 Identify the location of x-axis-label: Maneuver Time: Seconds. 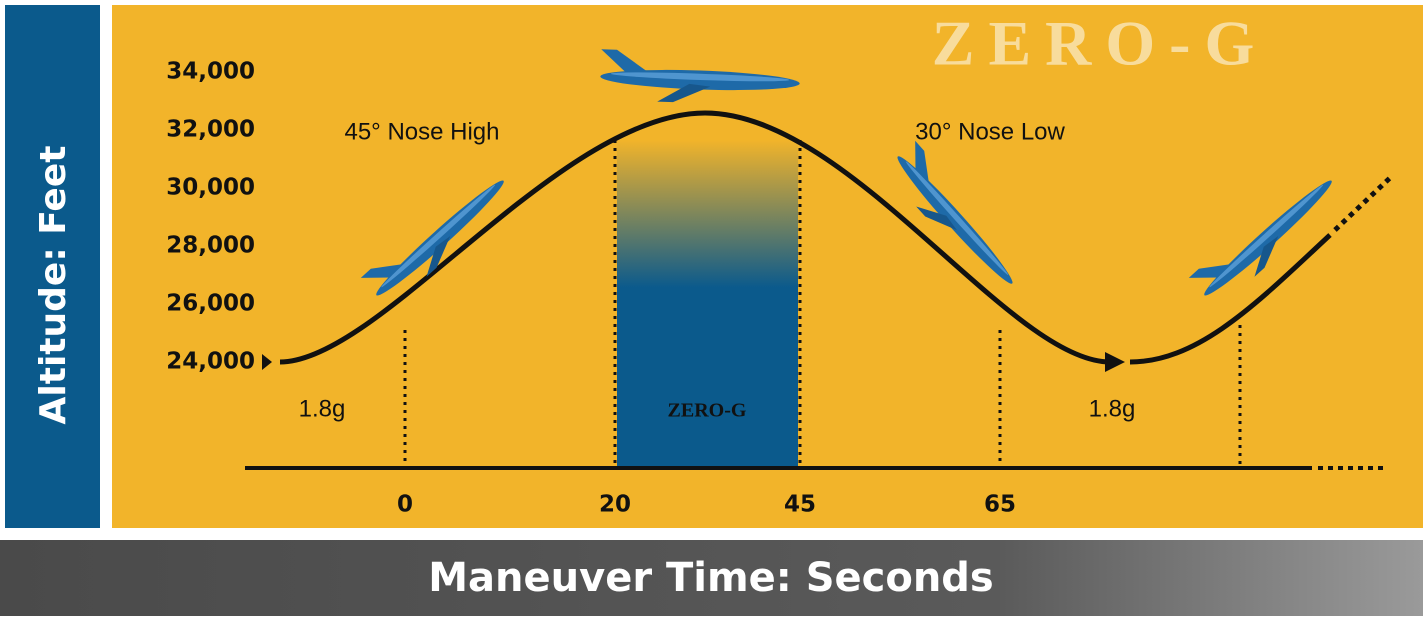
(711, 578).